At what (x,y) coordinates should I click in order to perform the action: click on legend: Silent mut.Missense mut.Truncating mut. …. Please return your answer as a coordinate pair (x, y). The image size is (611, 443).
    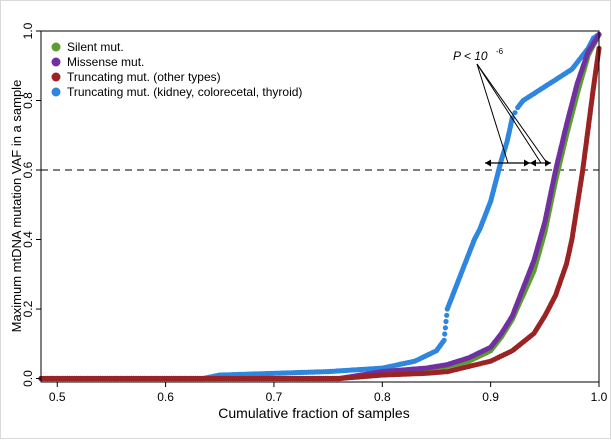
    Looking at the image, I should click on (176, 69).